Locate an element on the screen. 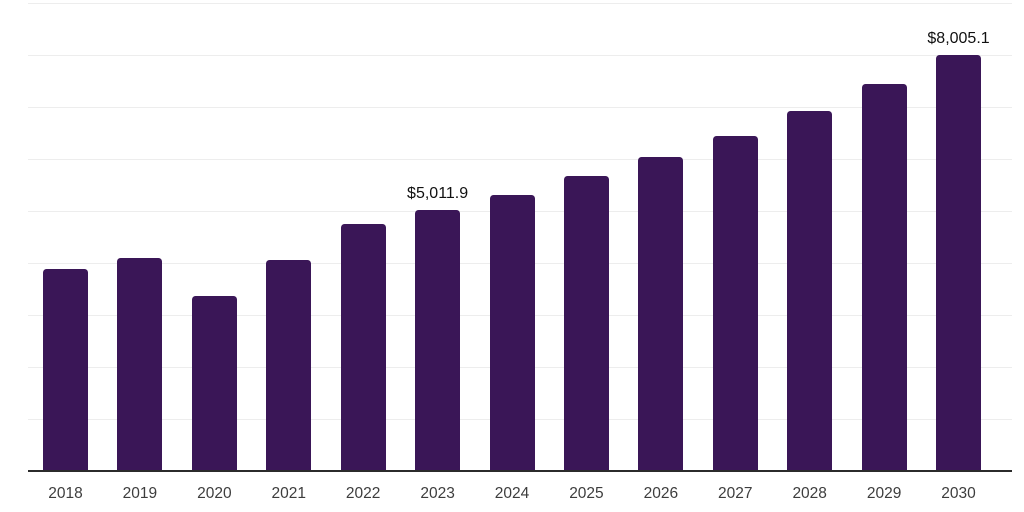 This screenshot has height=512, width=1024. x-axis-tick-label: 2027 is located at coordinates (735, 493).